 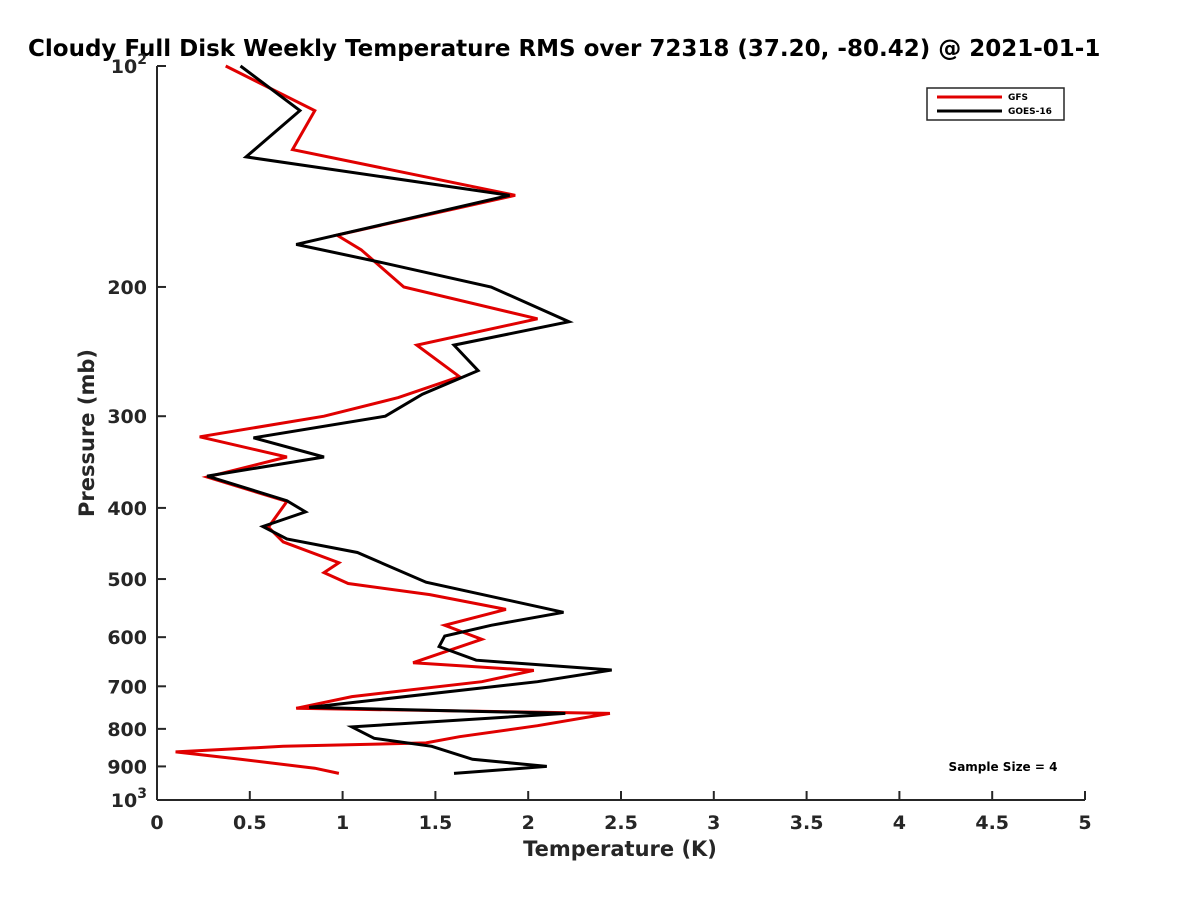 What do you see at coordinates (136, 432) in the screenshot?
I see `y-axis-ticks: 10² 200 300 400 500 600 700 800 900 10³` at bounding box center [136, 432].